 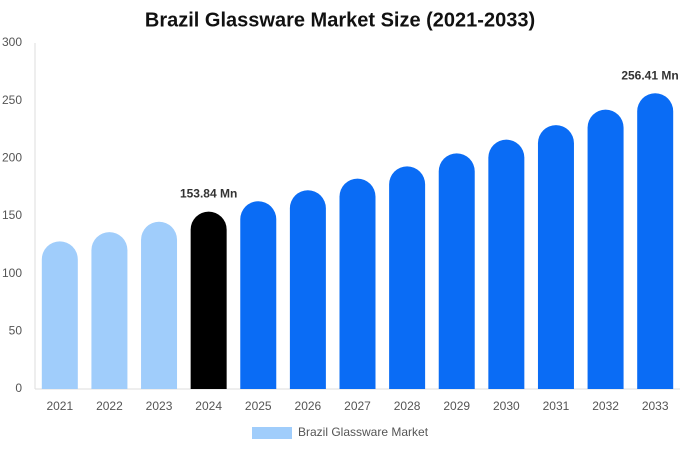 I want to click on y-tick-label: 150, so click(x=12, y=215).